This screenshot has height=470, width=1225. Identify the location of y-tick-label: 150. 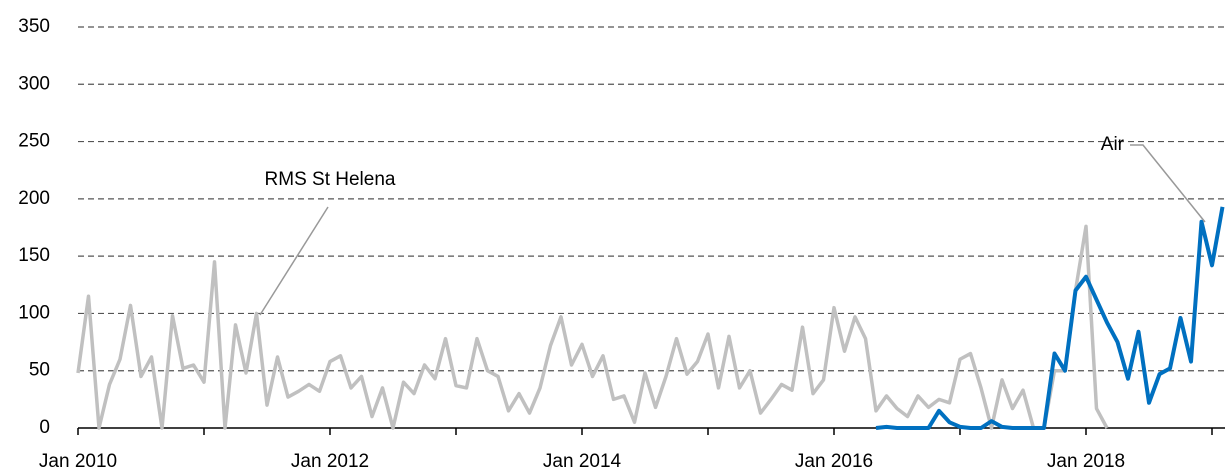
(34, 255).